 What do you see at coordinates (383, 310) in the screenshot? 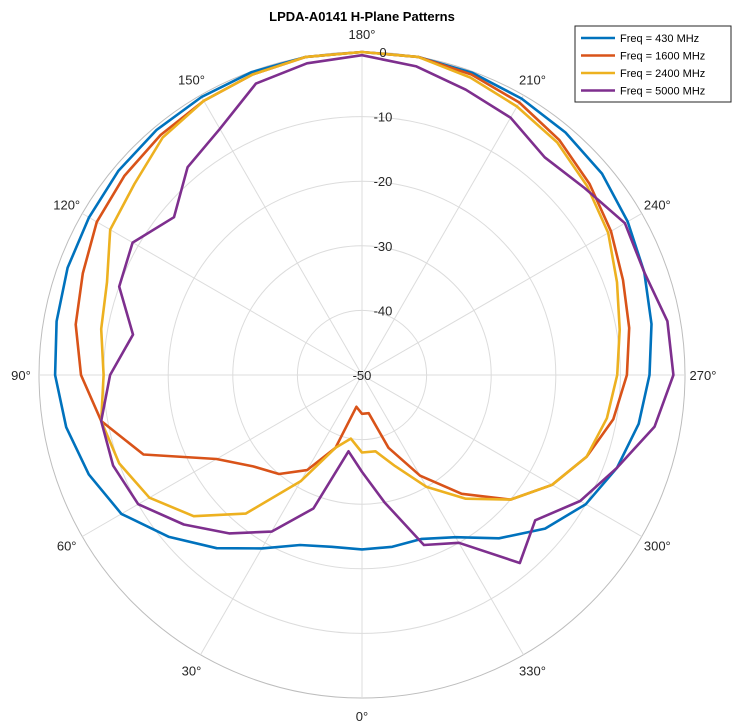
I see `radial-tick-label: -40` at bounding box center [383, 310].